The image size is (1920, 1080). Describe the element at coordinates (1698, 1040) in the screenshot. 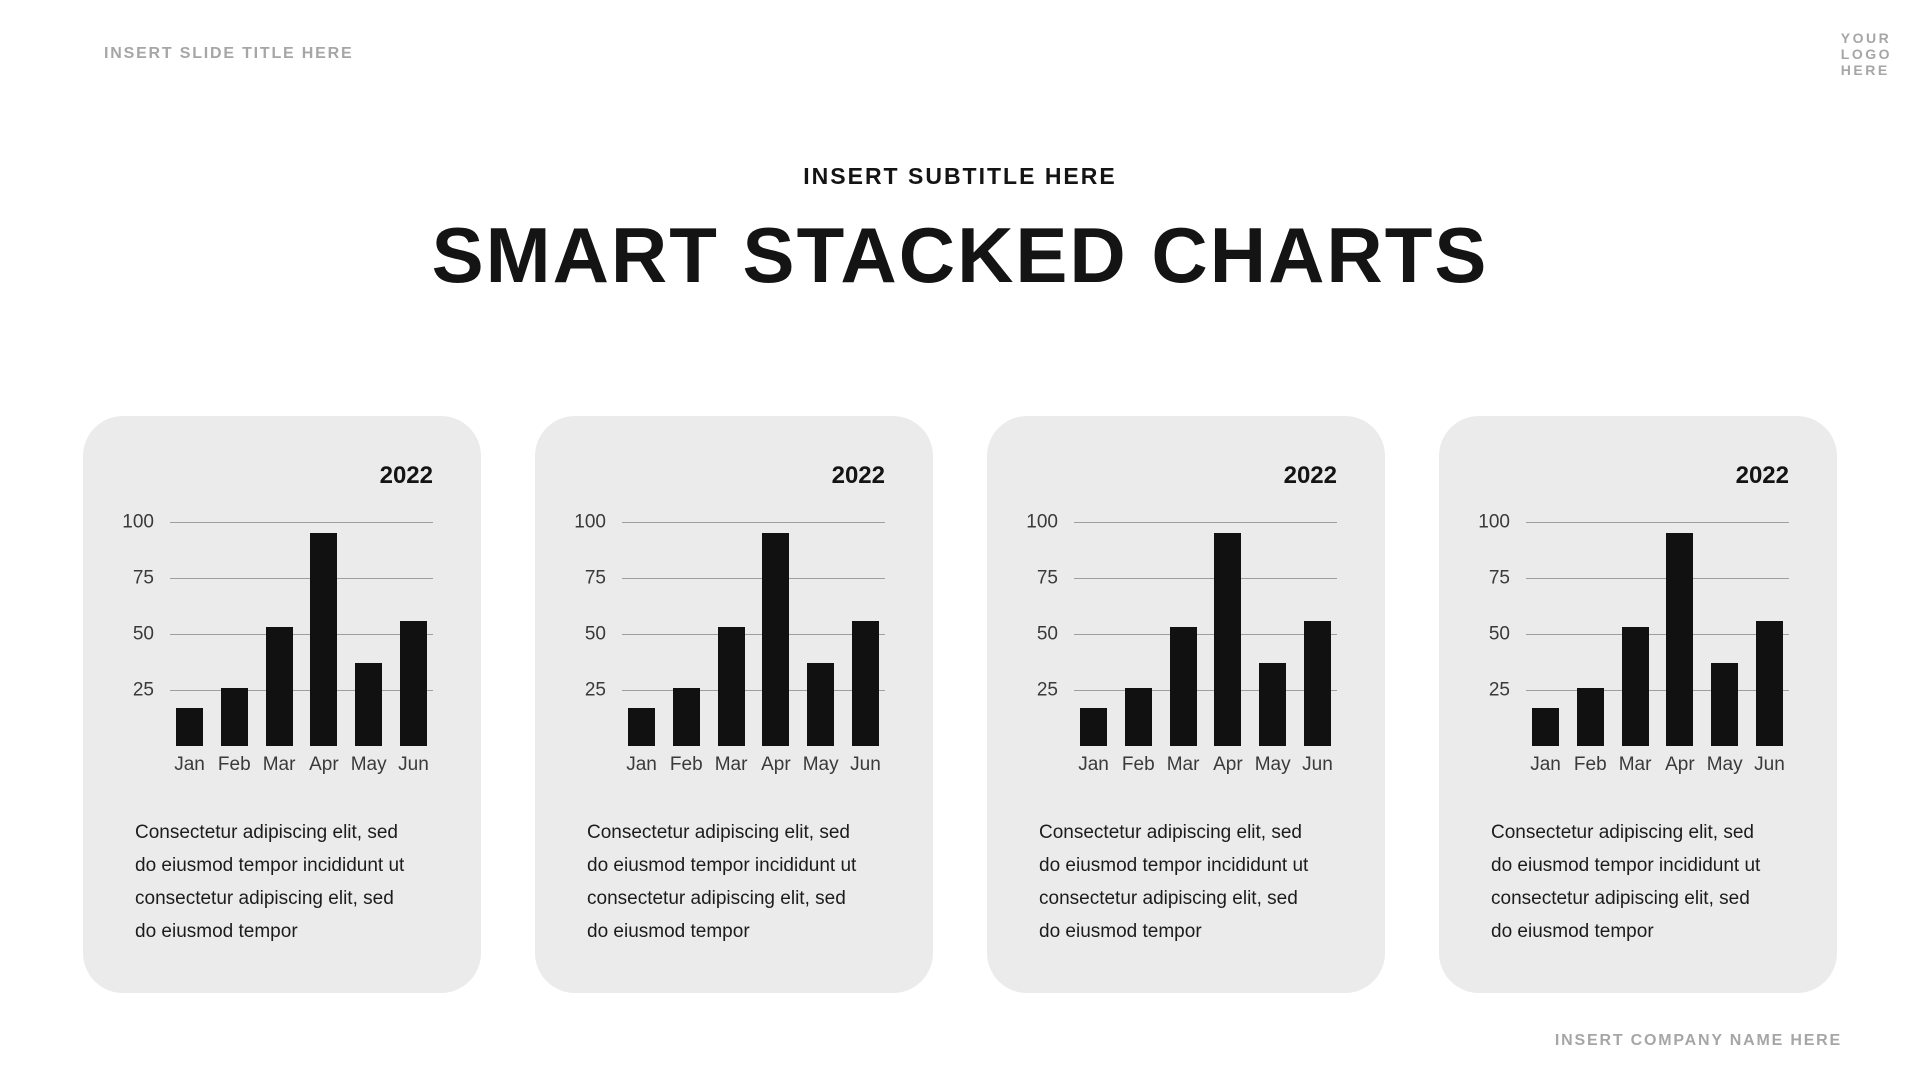

I see `company-name-placeholder: INSERT COMPANY NAME HERE` at that location.